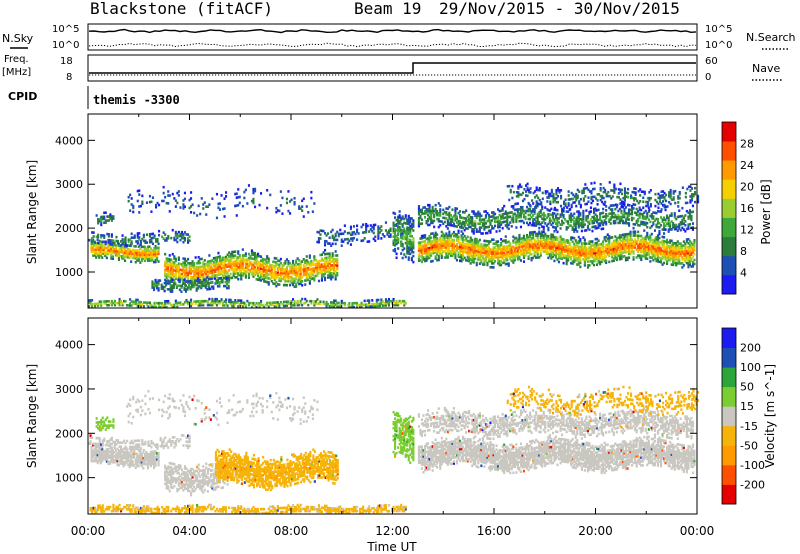 This screenshot has height=554, width=800. What do you see at coordinates (181, 9) in the screenshot?
I see `station-title: Blackstone (fitACF)` at bounding box center [181, 9].